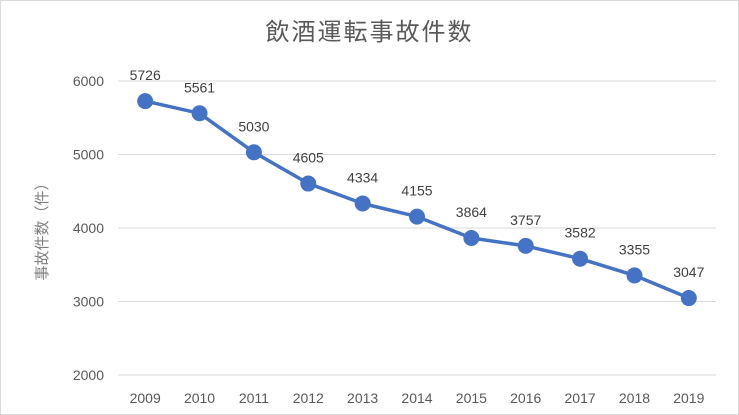 The height and width of the screenshot is (415, 739). What do you see at coordinates (634, 398) in the screenshot?
I see `x-tick-label: 2018` at bounding box center [634, 398].